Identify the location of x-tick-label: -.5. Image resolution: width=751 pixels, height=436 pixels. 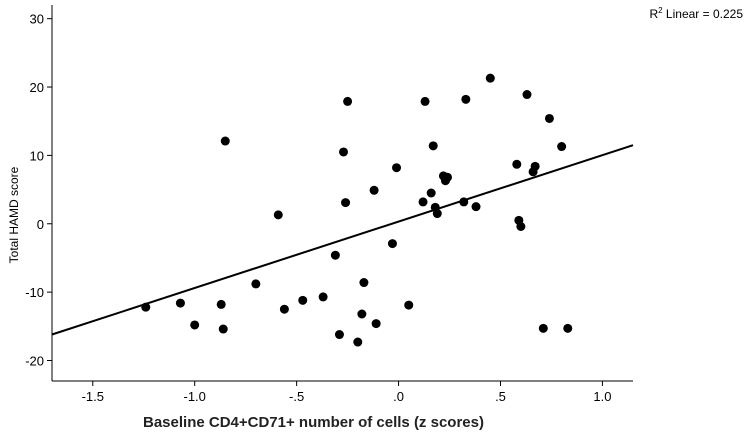
(296, 396).